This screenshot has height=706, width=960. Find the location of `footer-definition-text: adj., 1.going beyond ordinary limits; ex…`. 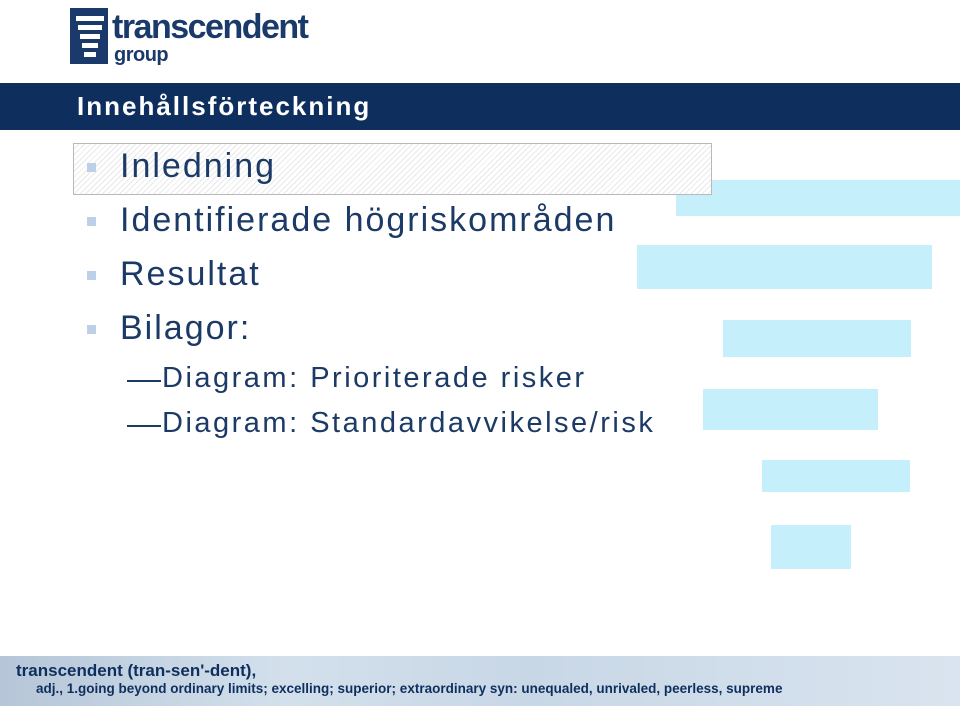

footer-definition-text: adj., 1.going beyond ordinary limits; ex… is located at coordinates (409, 688).